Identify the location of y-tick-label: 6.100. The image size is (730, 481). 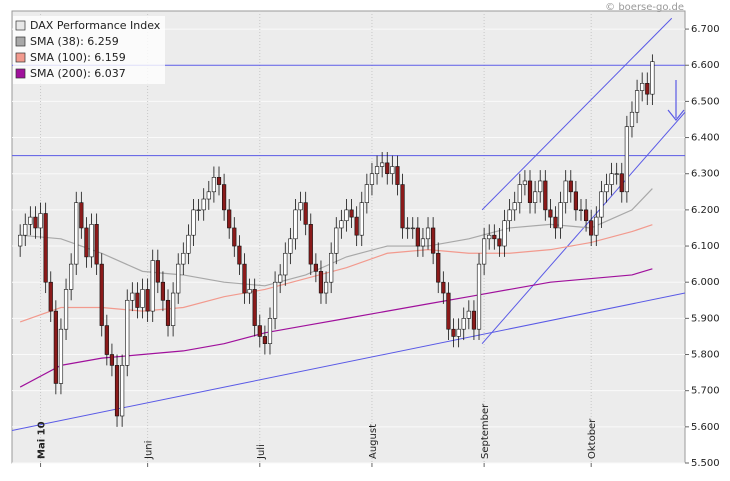
(705, 246).